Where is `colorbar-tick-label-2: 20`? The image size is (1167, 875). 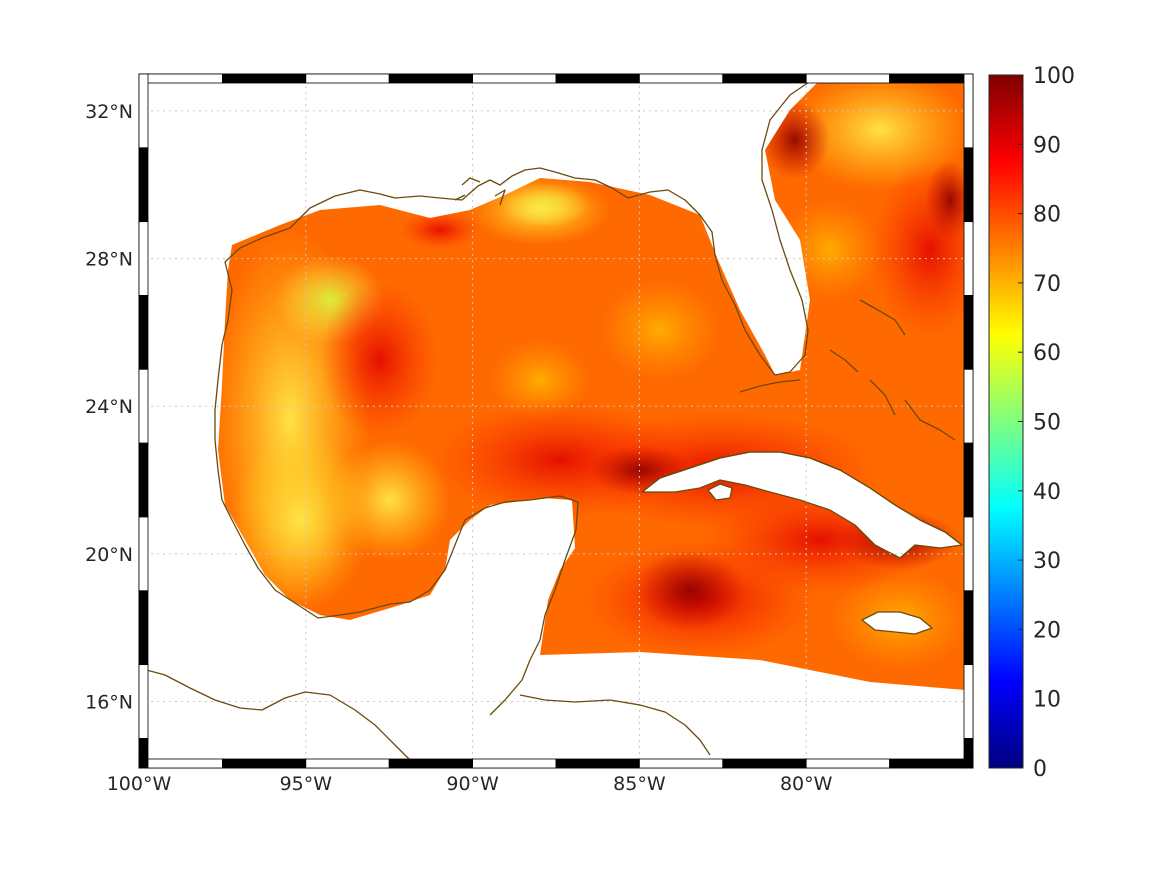 colorbar-tick-label-2: 20 is located at coordinates (1047, 630).